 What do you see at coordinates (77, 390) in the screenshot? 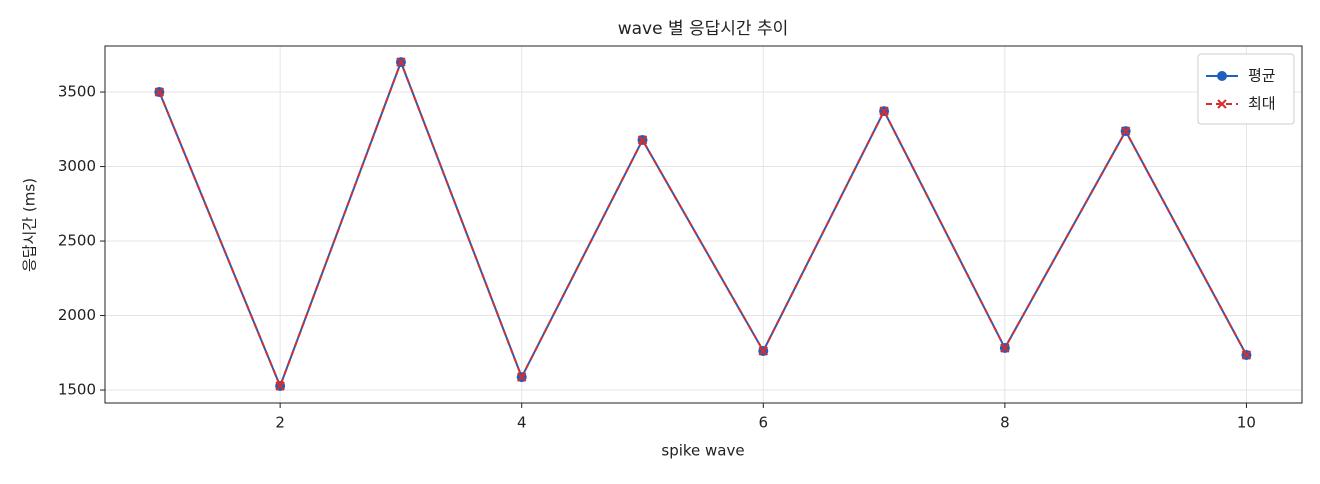
I see `y-tick-label: 1500` at bounding box center [77, 390].